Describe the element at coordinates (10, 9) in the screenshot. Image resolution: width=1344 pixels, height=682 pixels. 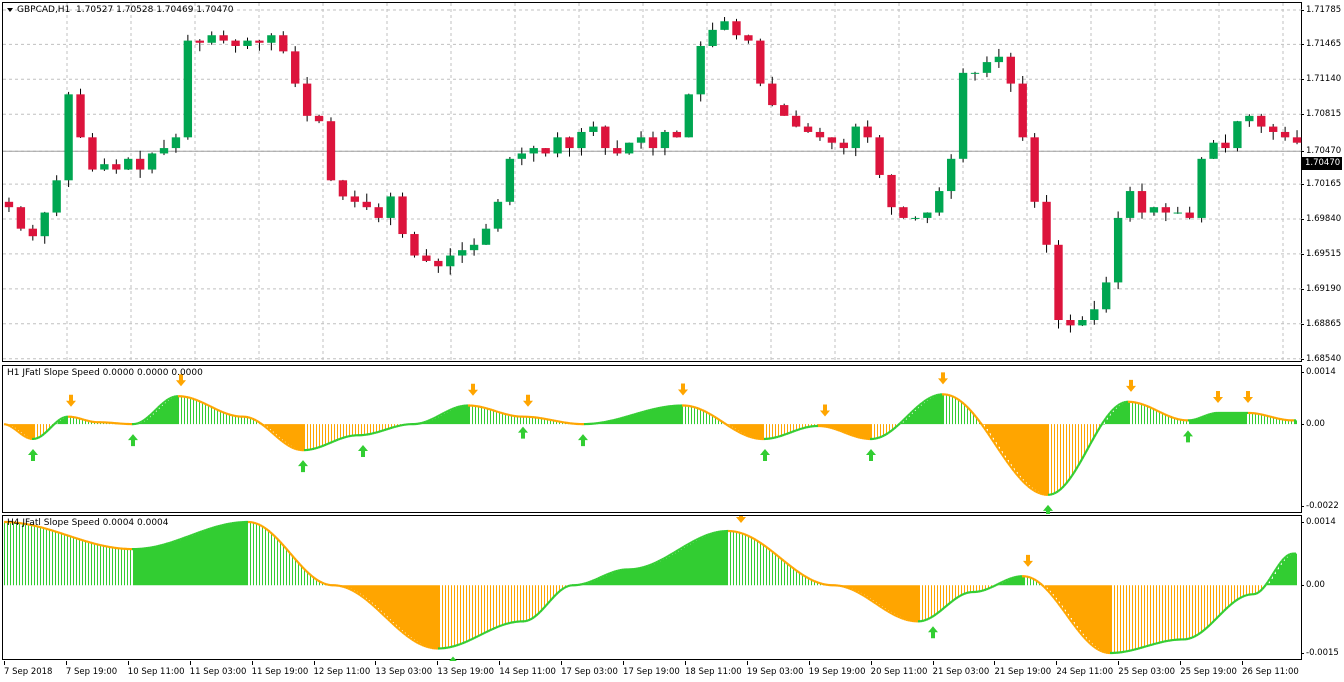
I see `dropdown-triangle-icon` at that location.